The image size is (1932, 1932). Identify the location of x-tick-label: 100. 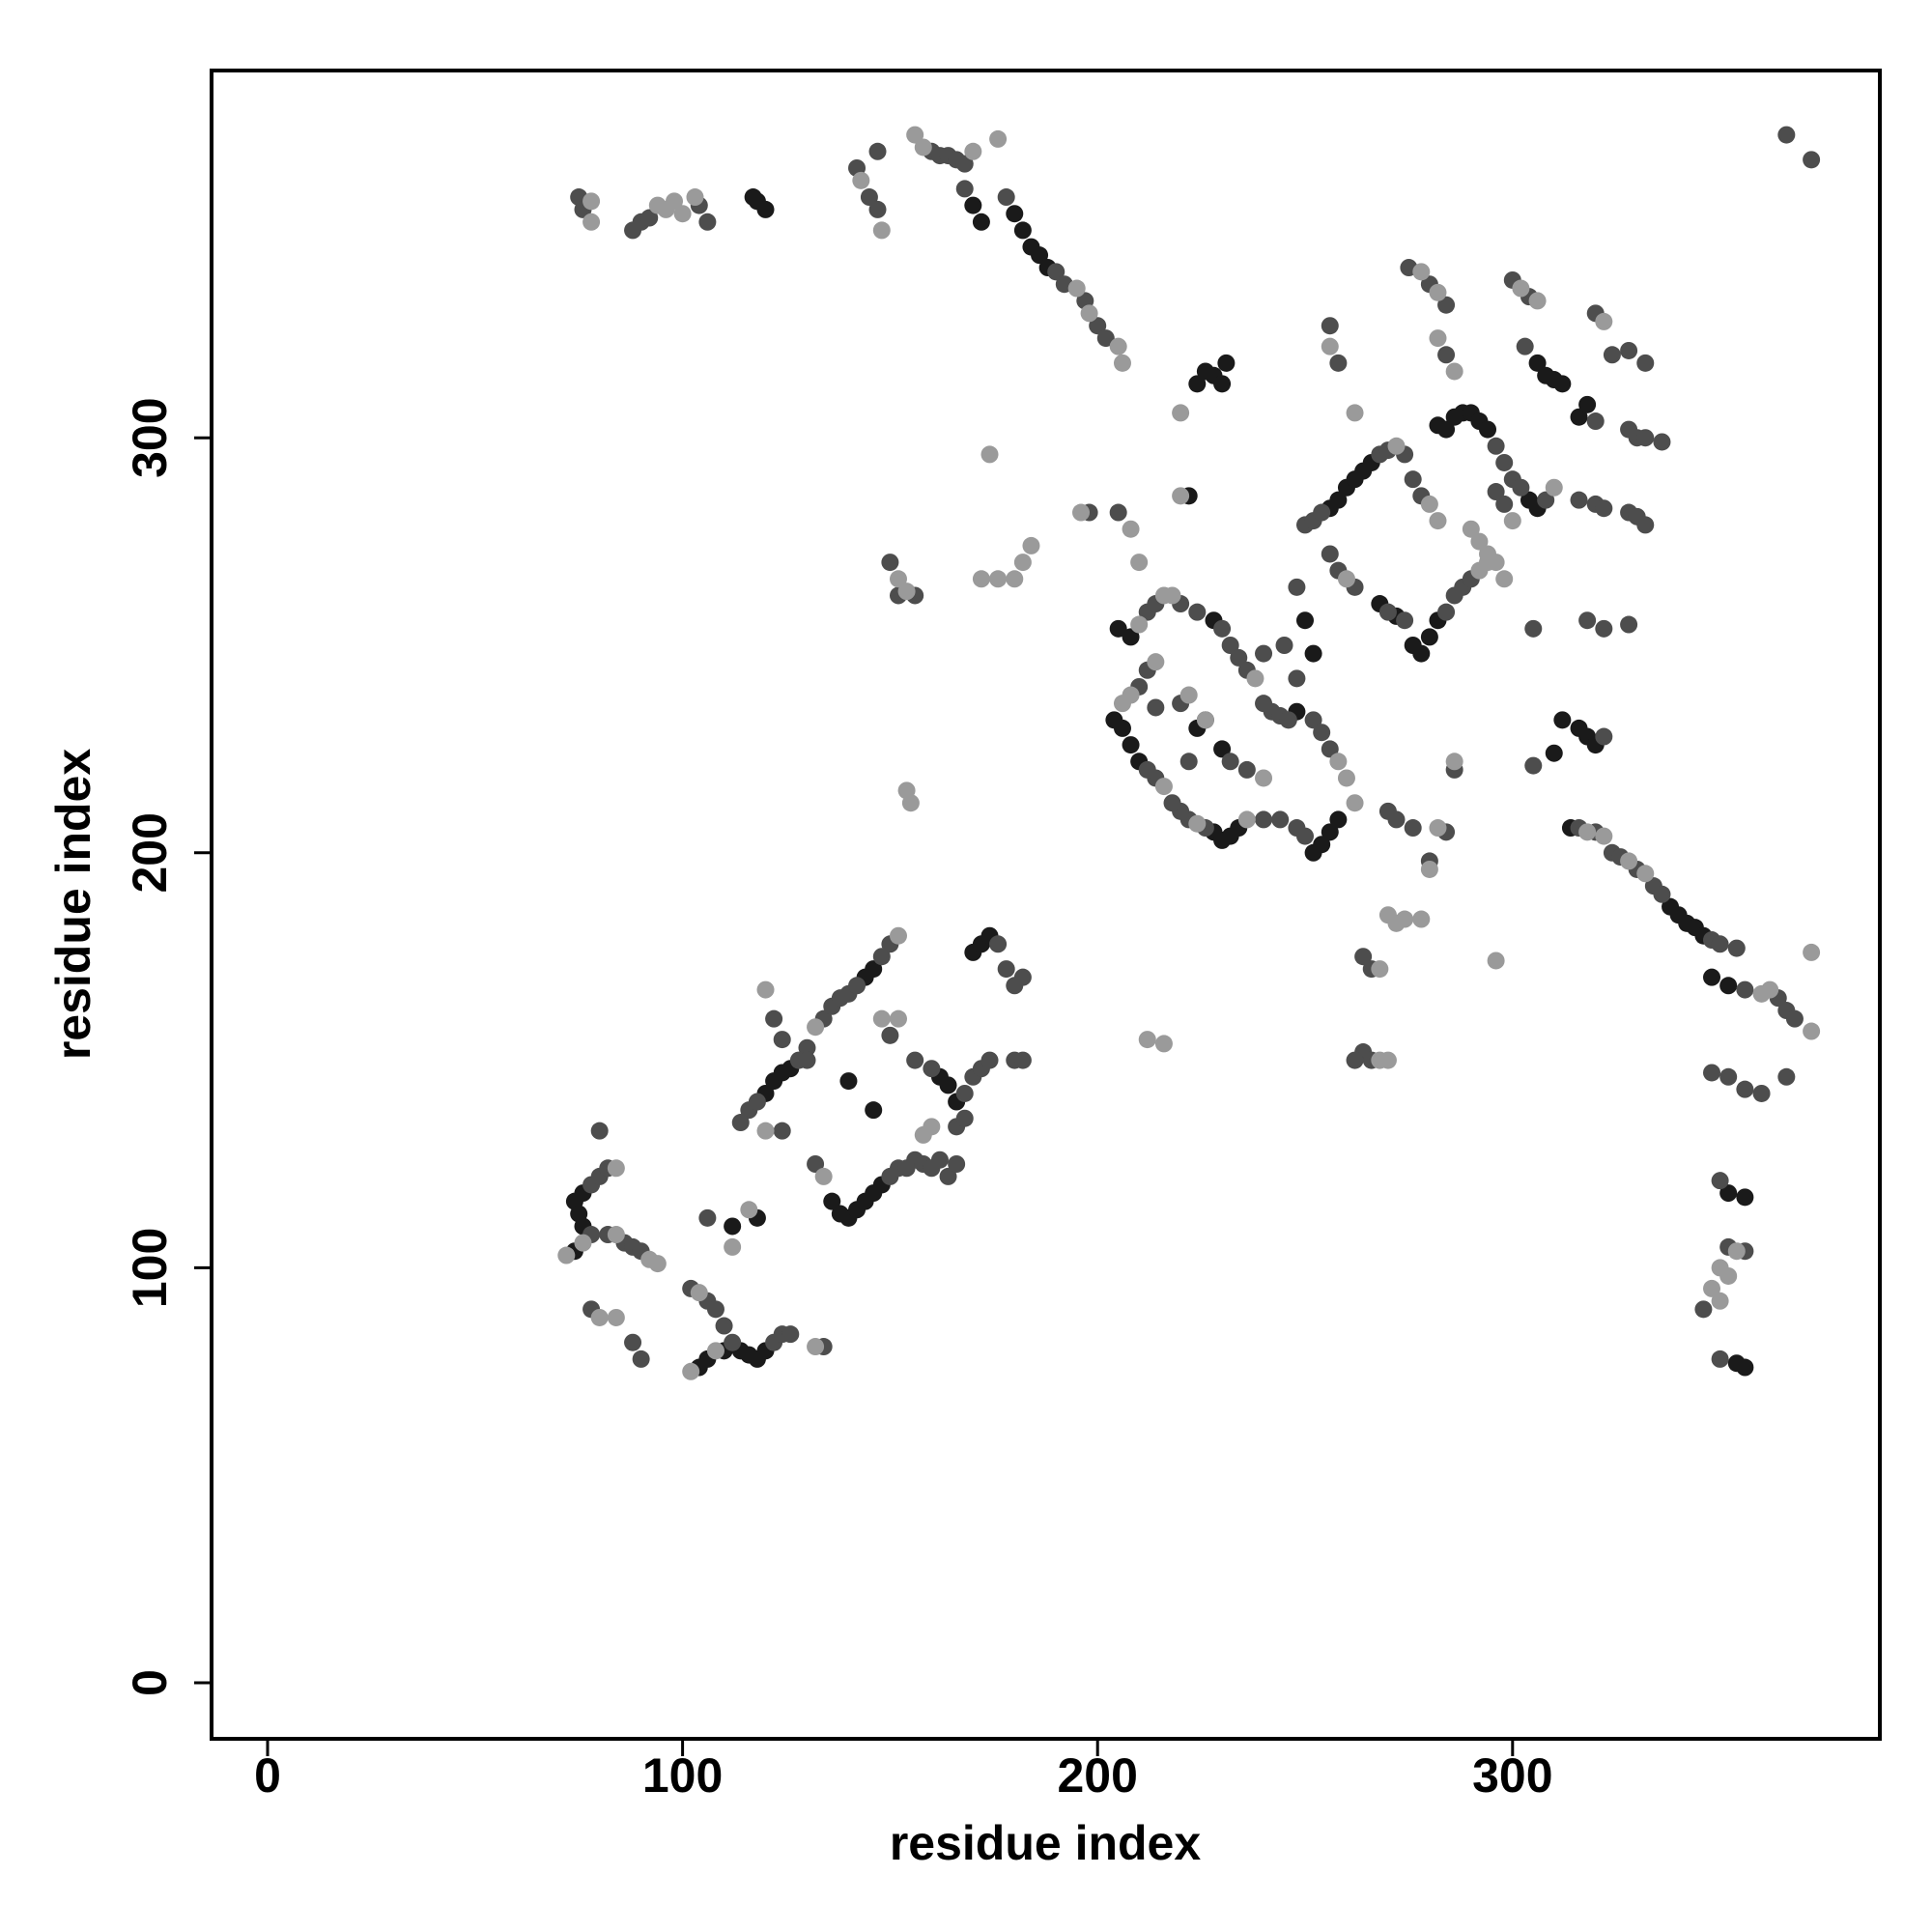
(682, 1775).